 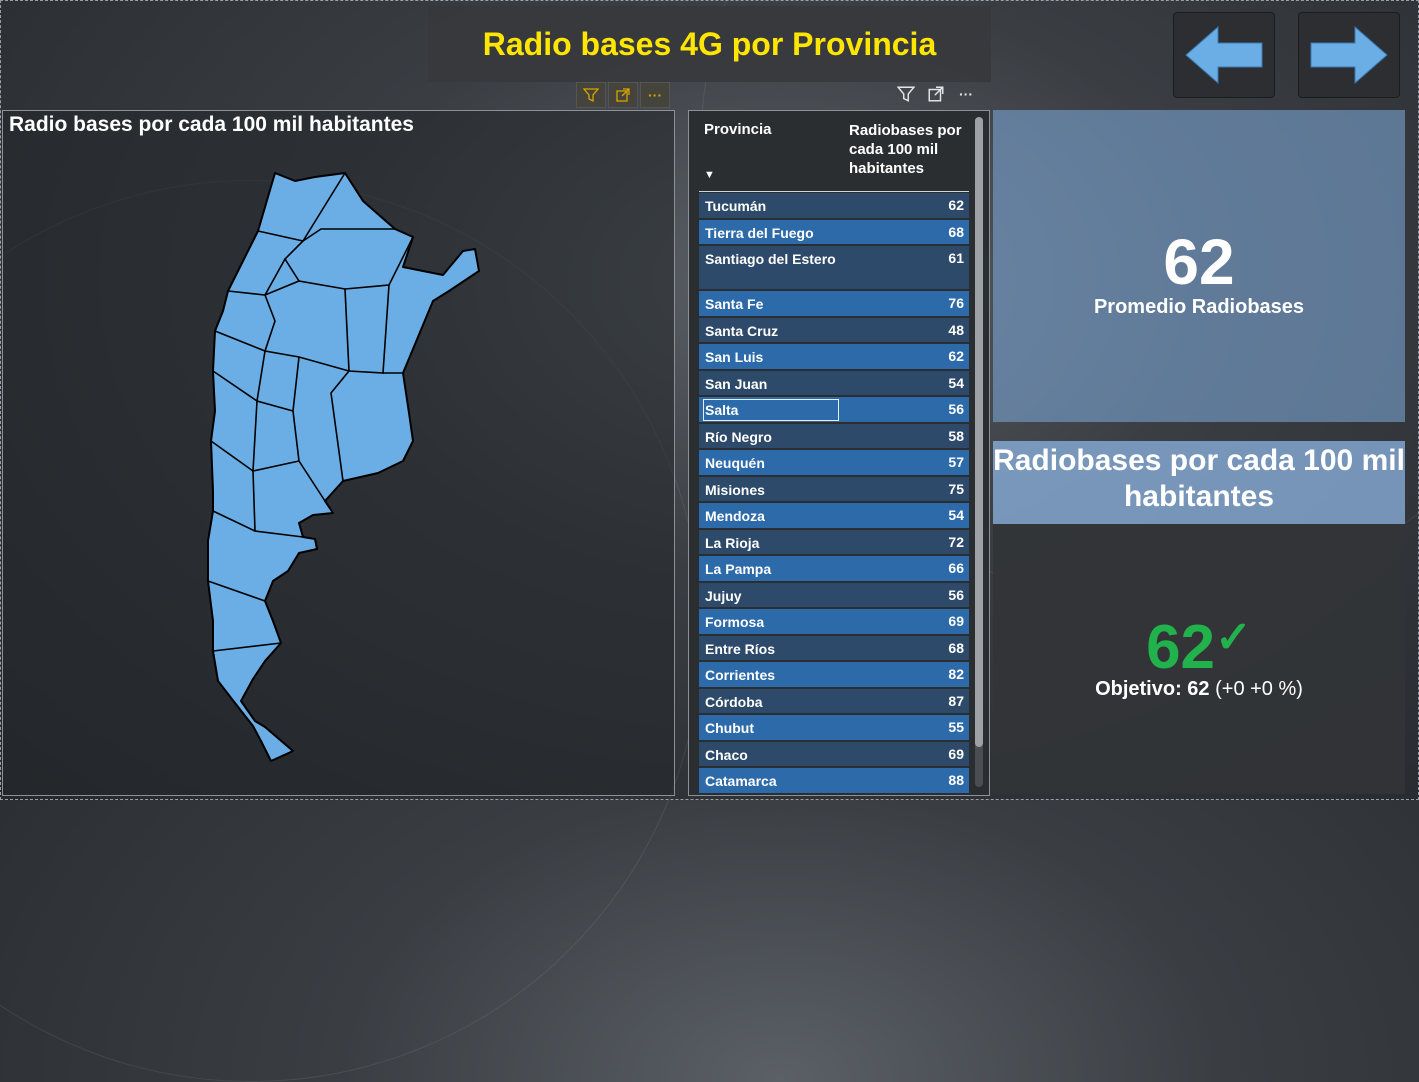 I want to click on checkmark-icon: ✓, so click(x=1233, y=637).